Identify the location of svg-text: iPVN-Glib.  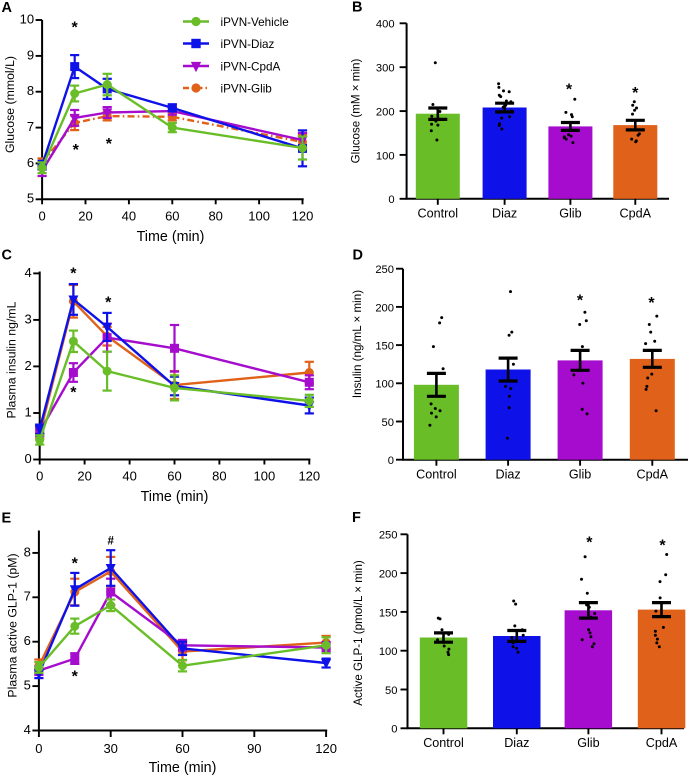
(247, 88).